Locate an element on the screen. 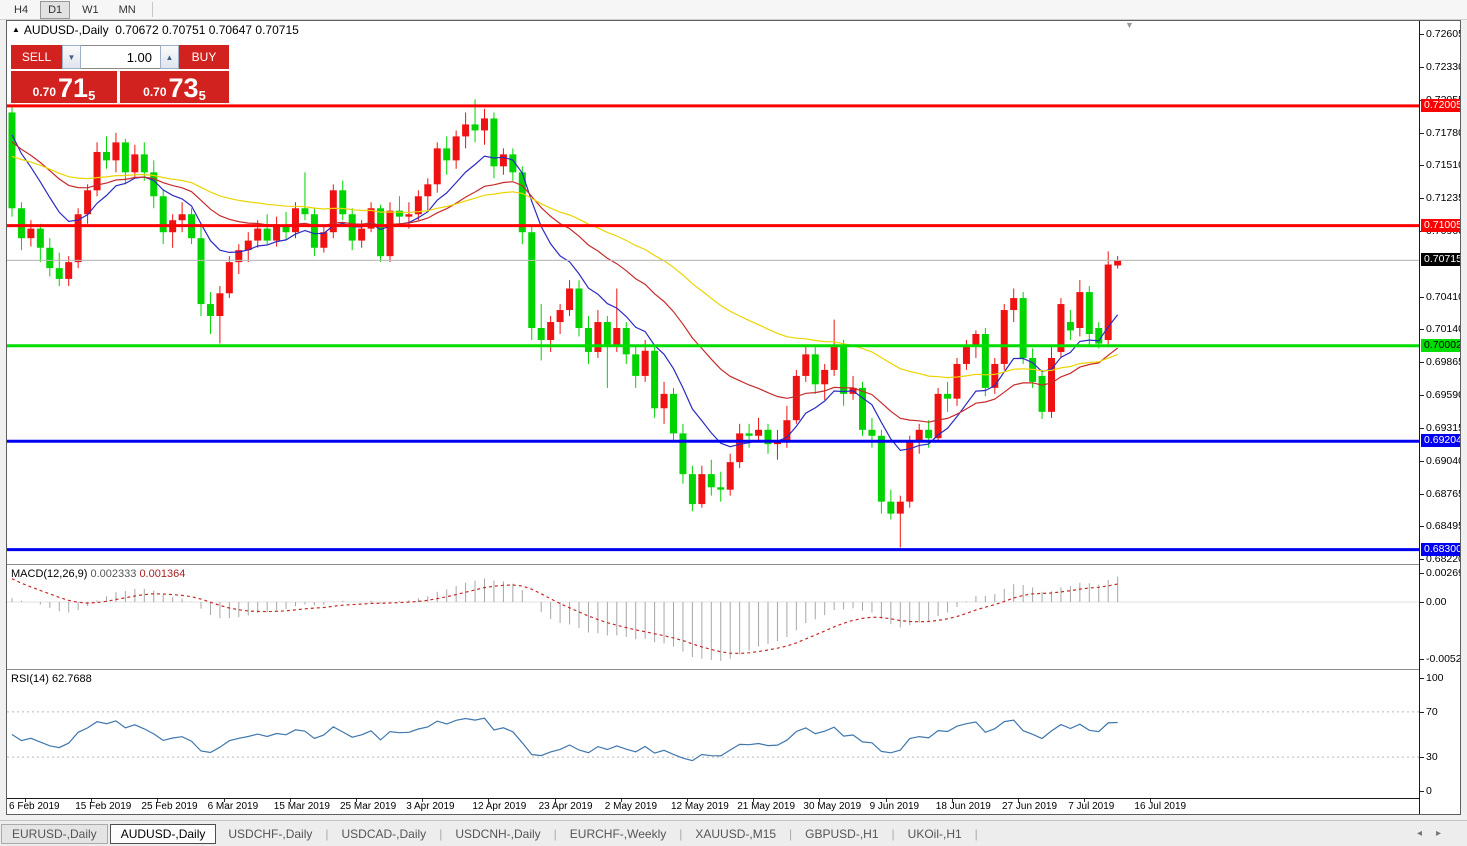 This screenshot has height=846, width=1467. date-label: 3 Apr 2019 is located at coordinates (430, 806).